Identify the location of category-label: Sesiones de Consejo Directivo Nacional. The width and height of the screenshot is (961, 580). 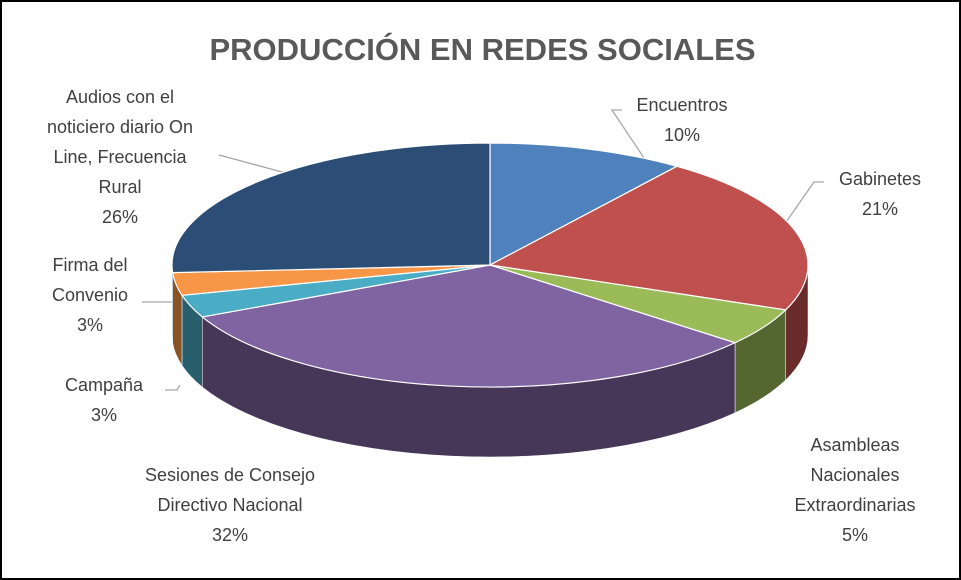
(230, 490).